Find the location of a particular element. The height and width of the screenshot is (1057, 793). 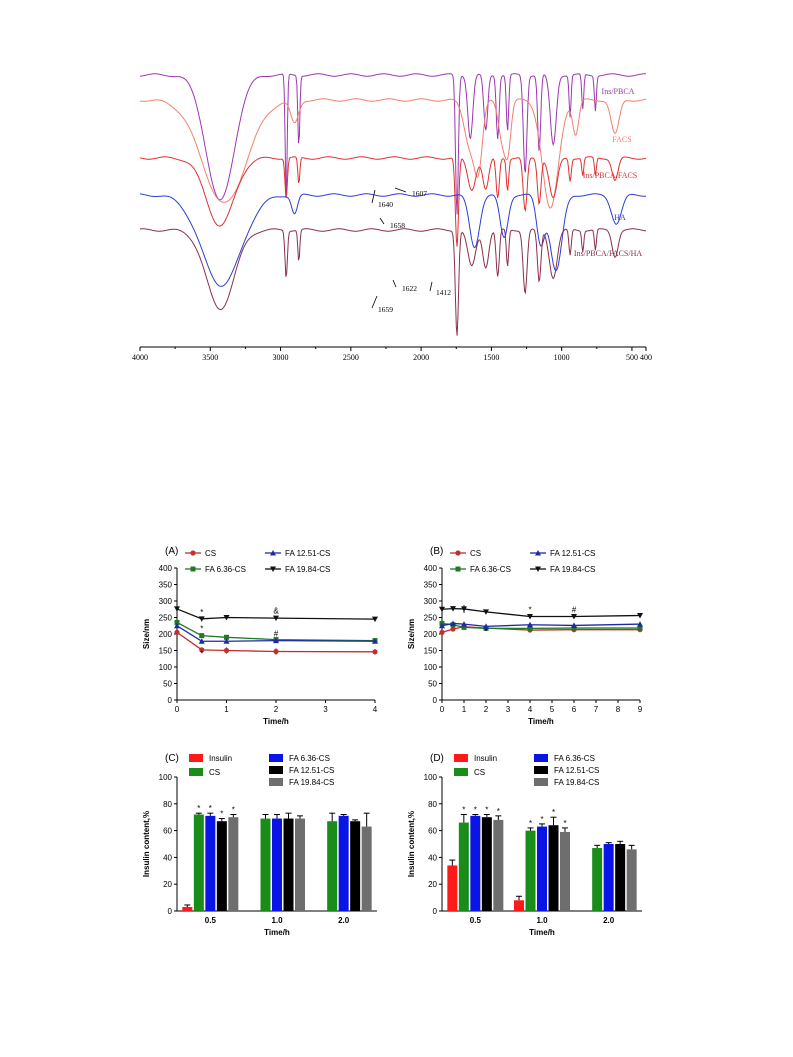

legend-label: Insulin is located at coordinates (485, 758).